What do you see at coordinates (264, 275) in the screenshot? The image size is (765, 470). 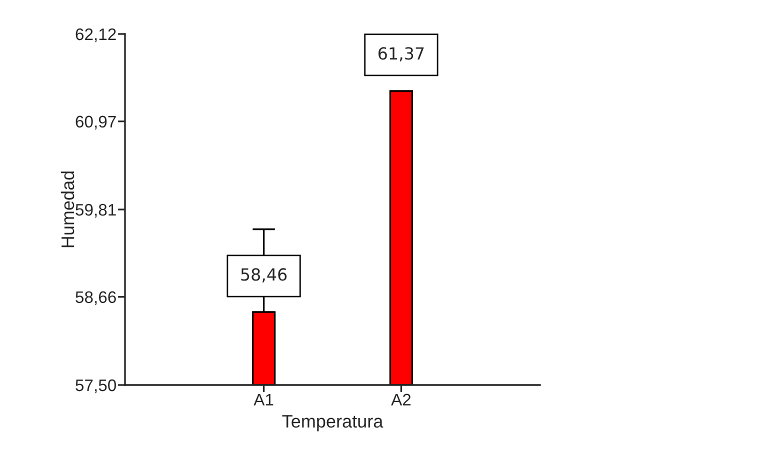 I see `data-label: 58,46` at bounding box center [264, 275].